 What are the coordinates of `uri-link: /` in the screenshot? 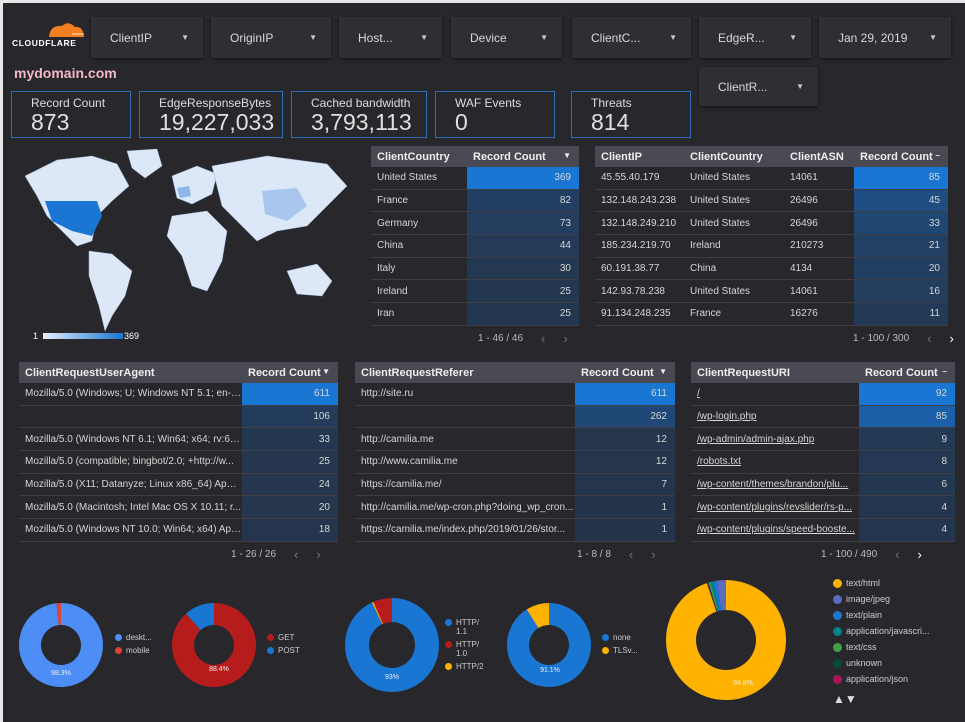 It's located at (698, 394).